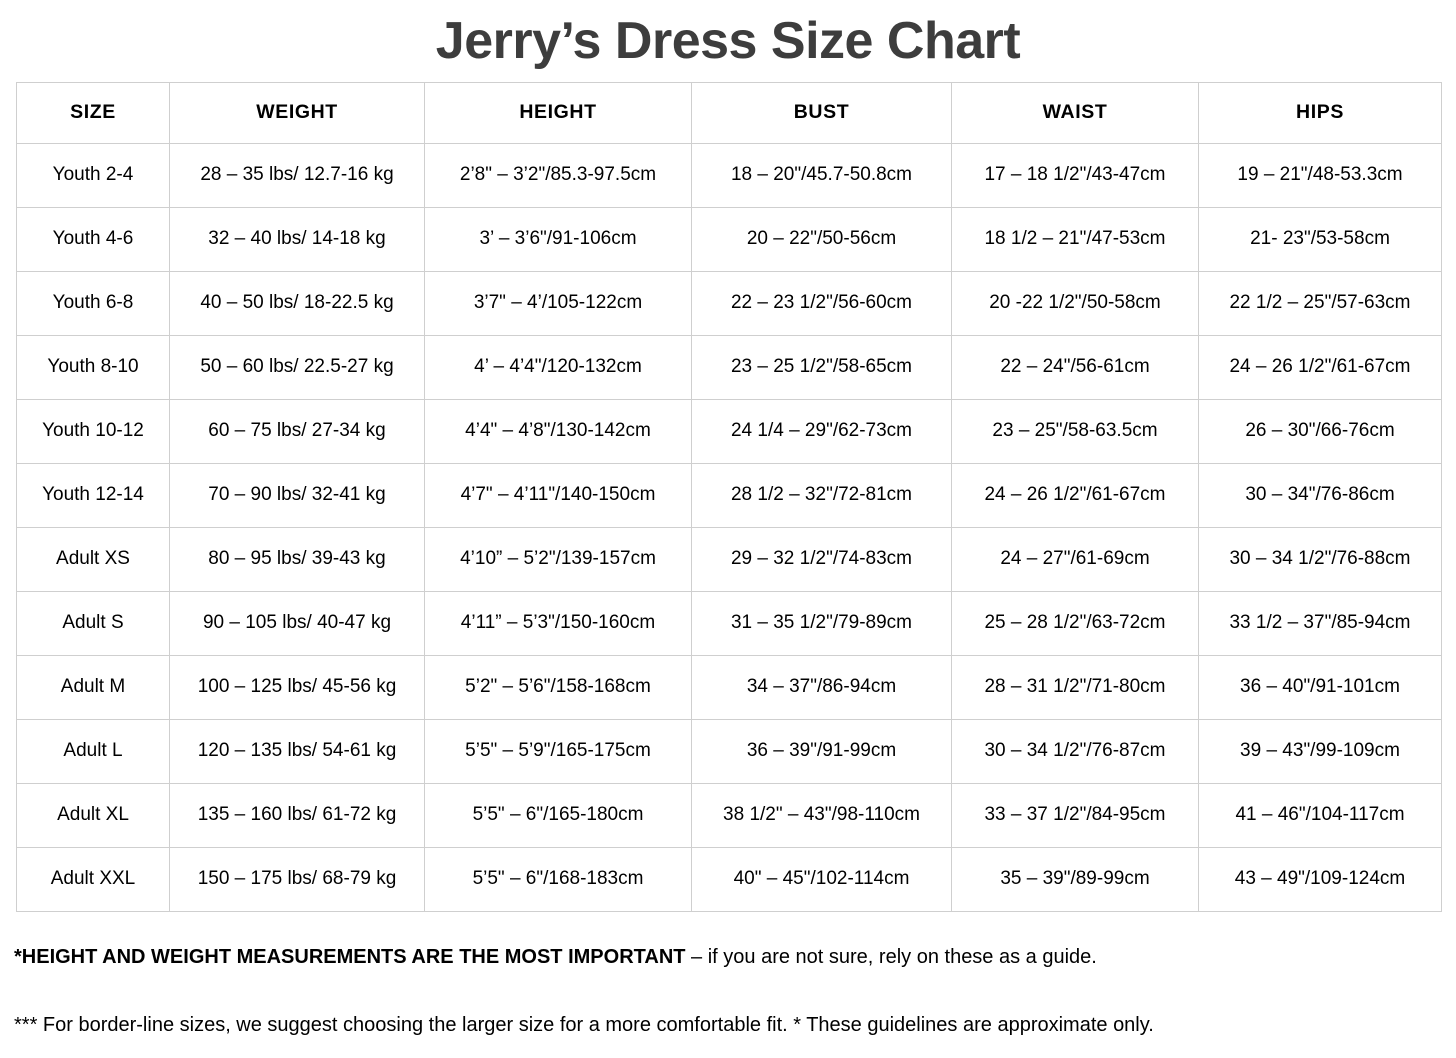 This screenshot has width=1456, height=1058. I want to click on column-header-bust: BUST, so click(821, 112).